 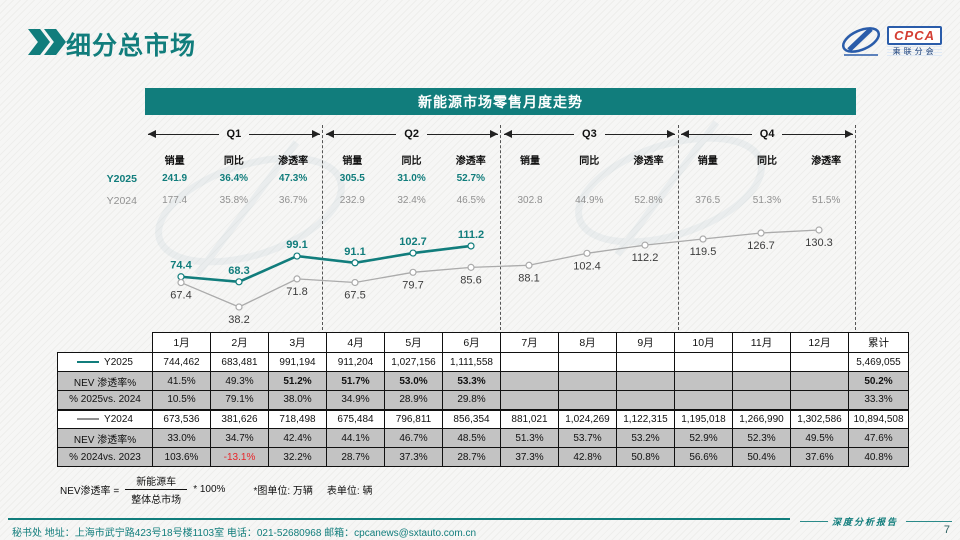 I want to click on y2025-row-label: Y2025, so click(x=121, y=179).